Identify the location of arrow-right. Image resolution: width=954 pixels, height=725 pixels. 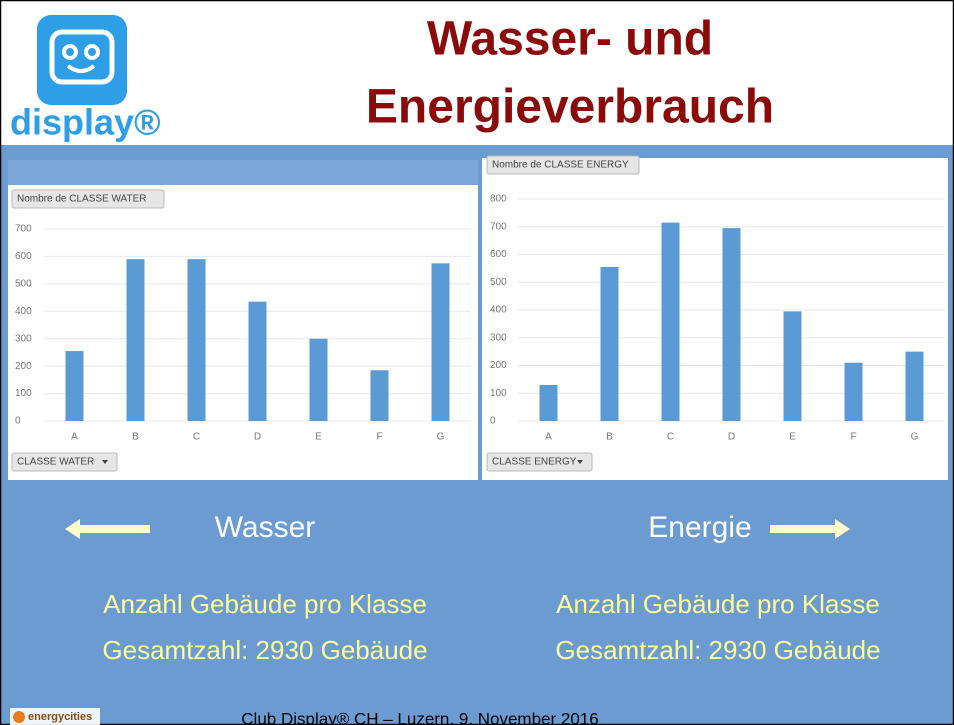
(810, 529).